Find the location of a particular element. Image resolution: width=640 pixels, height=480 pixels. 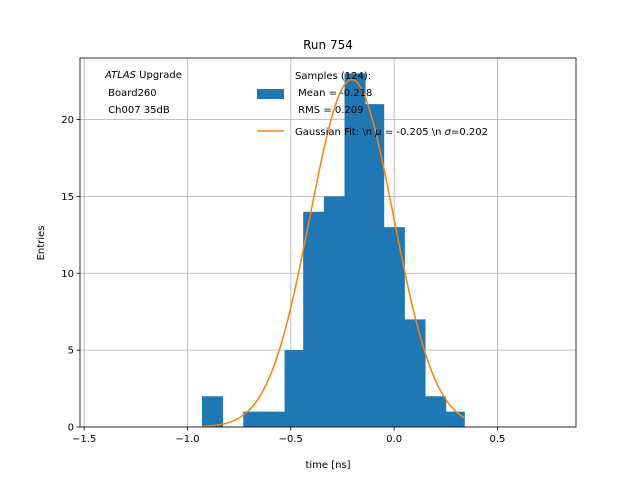

atlas-annotation: ATLAS Upgrade Board260 Ch007 35dB is located at coordinates (143, 93).